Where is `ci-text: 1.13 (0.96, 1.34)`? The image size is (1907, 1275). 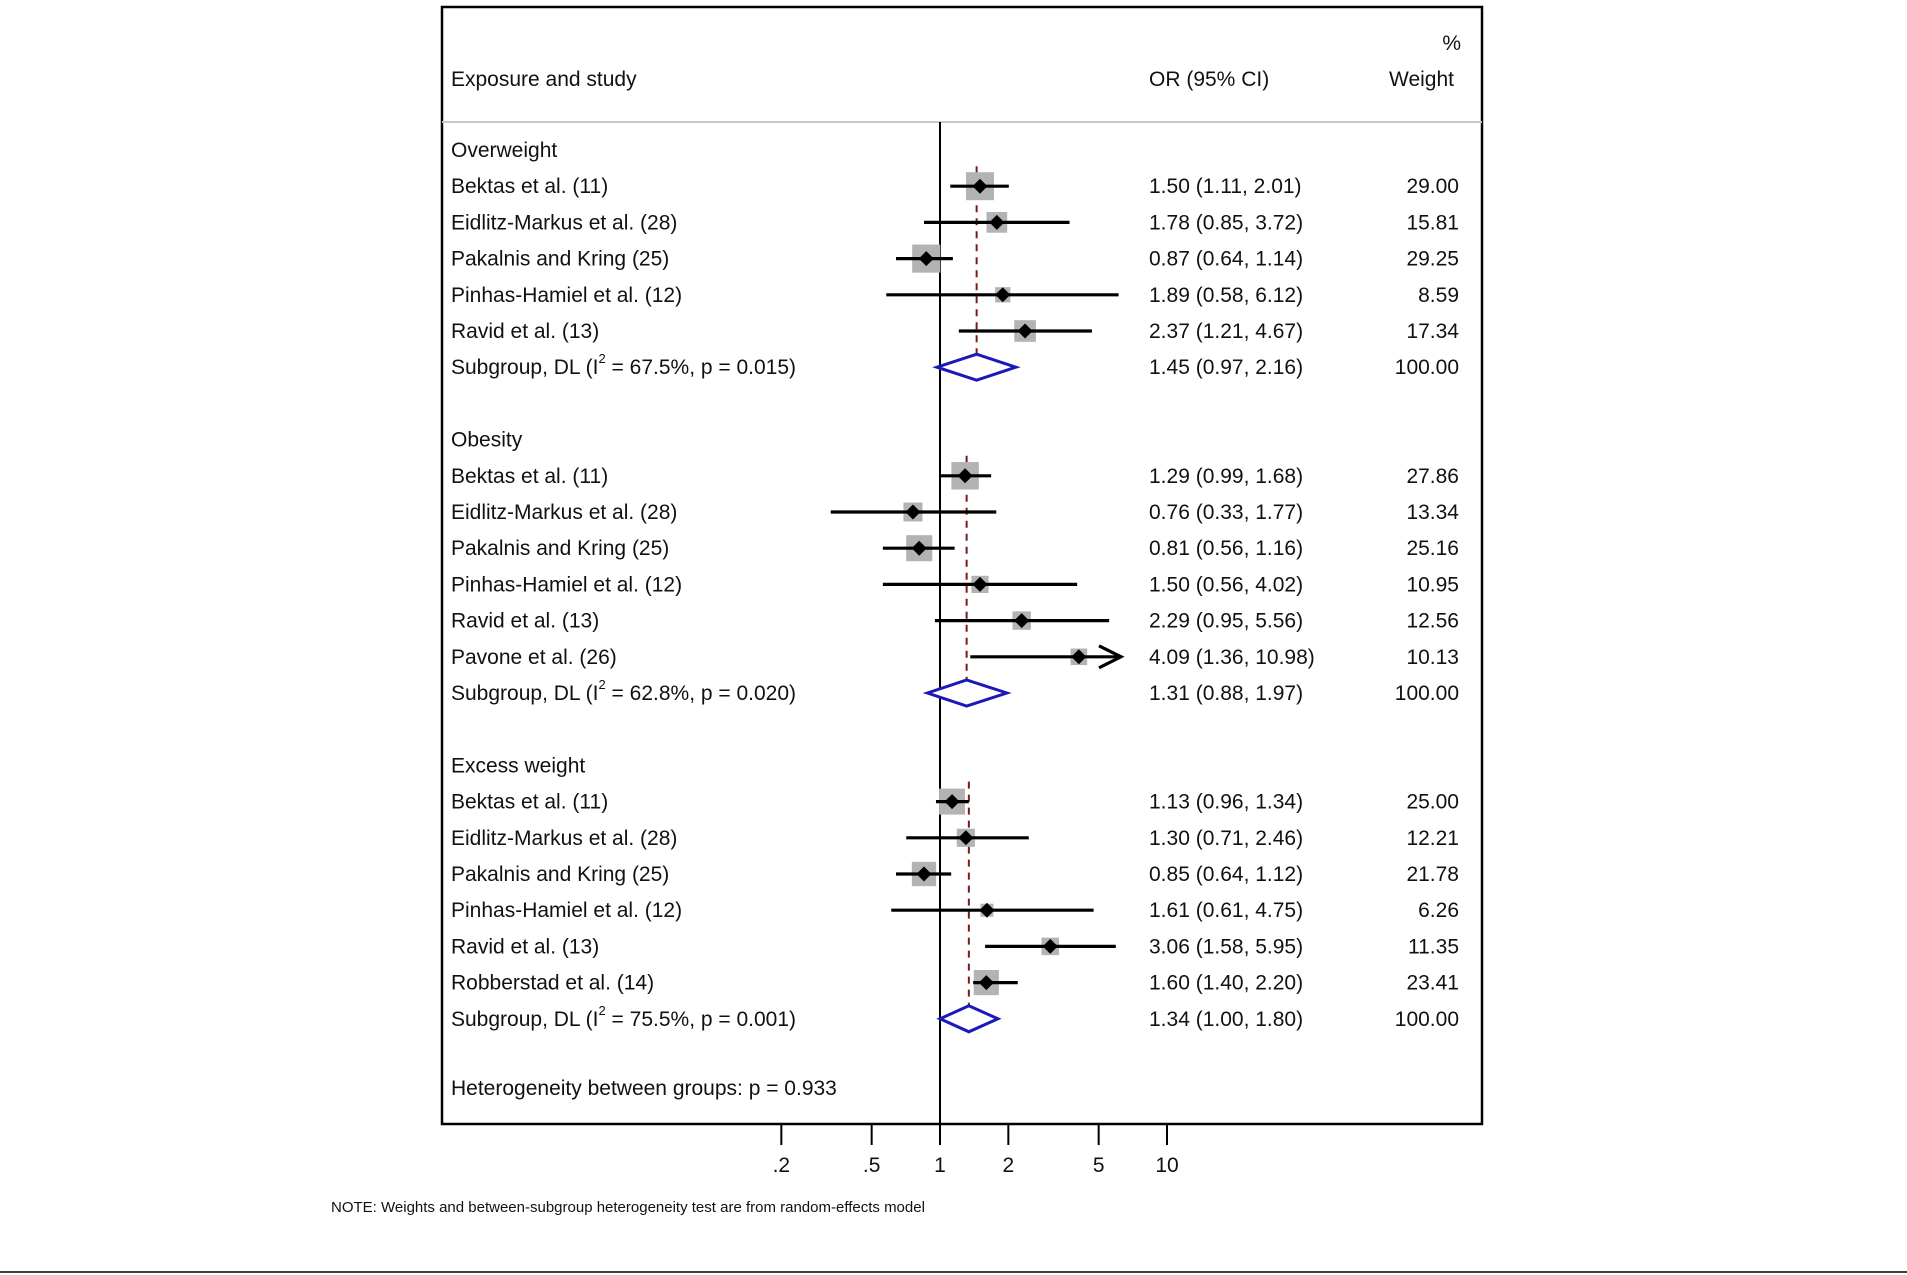 ci-text: 1.13 (0.96, 1.34) is located at coordinates (1226, 802).